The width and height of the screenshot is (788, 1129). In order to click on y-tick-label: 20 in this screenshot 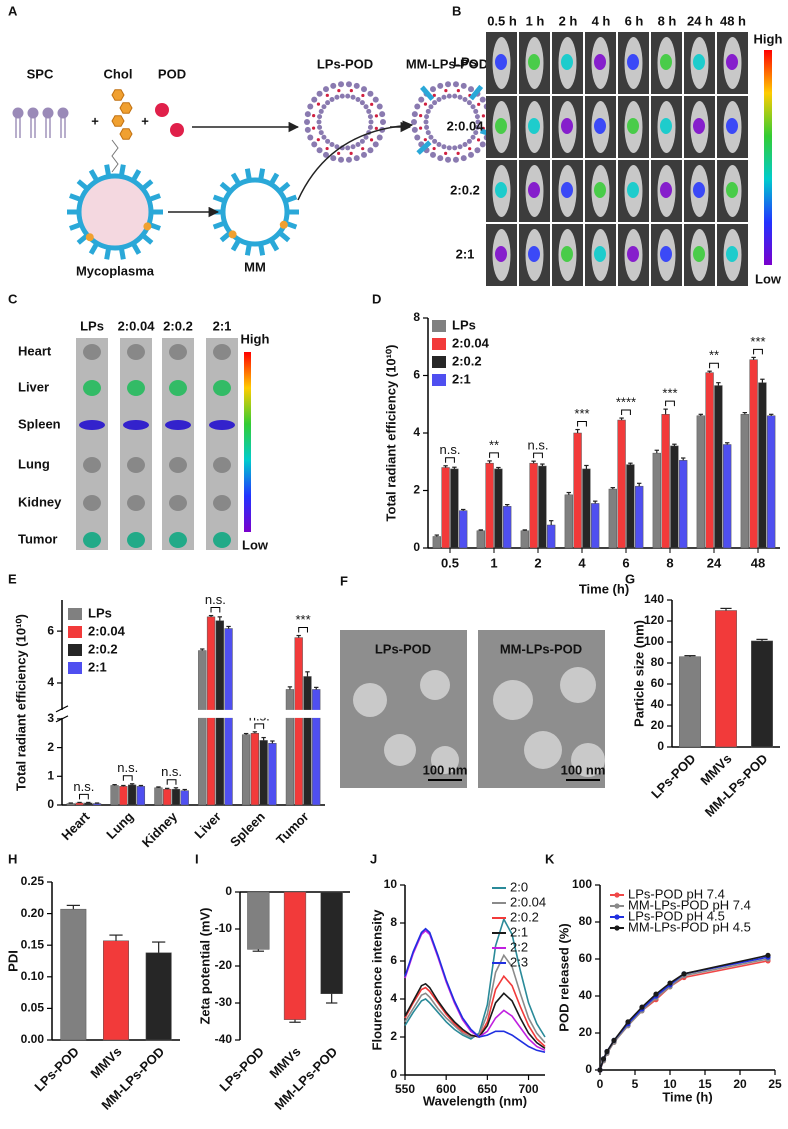, I will do `click(586, 1032)`.